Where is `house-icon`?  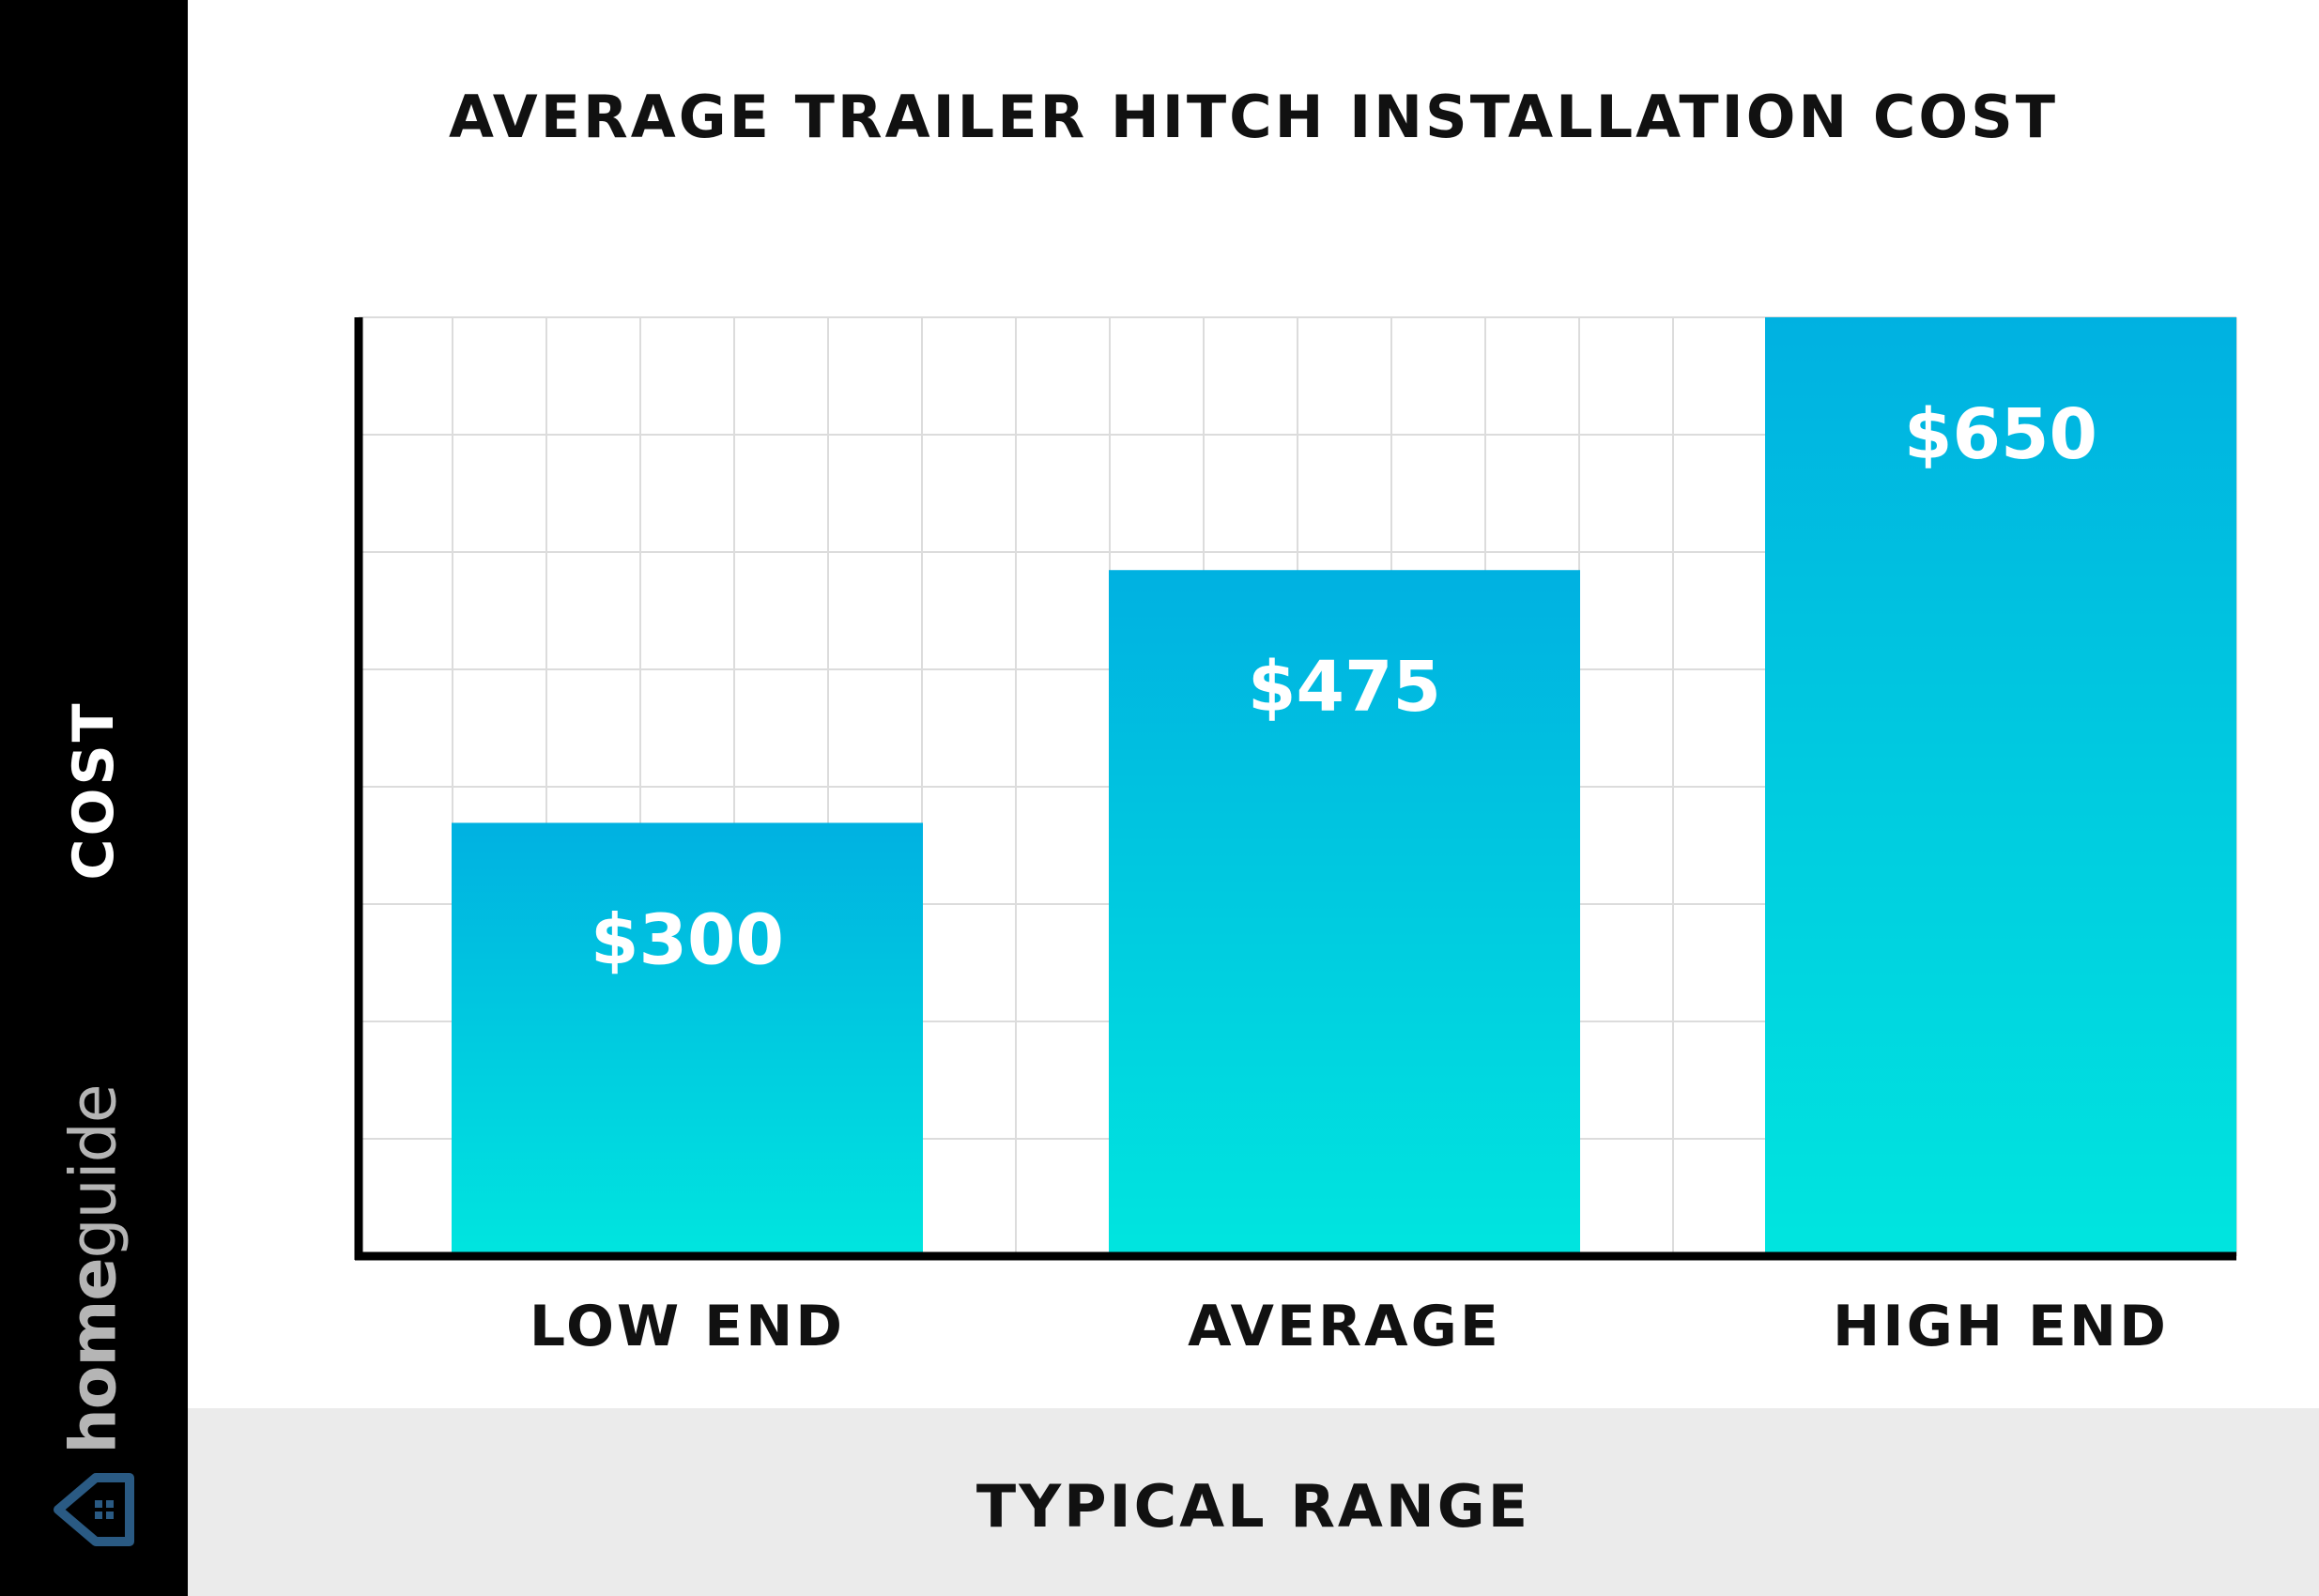
house-icon is located at coordinates (94, 1510).